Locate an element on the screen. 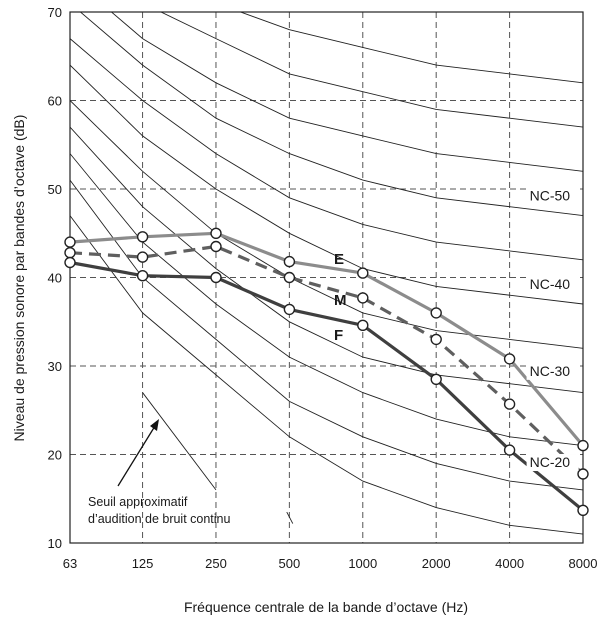 The height and width of the screenshot is (618, 612). y-tick-label: 30 is located at coordinates (55, 366).